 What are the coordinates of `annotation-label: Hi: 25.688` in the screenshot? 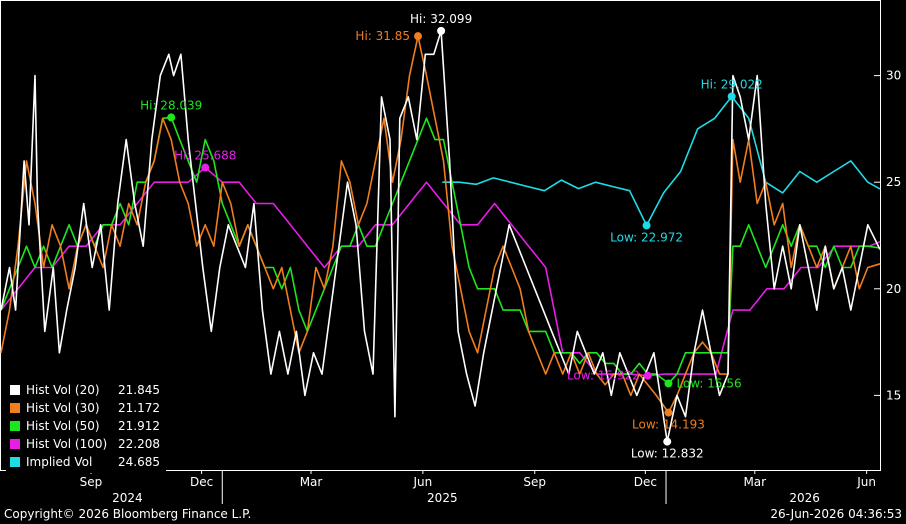 It's located at (205, 156).